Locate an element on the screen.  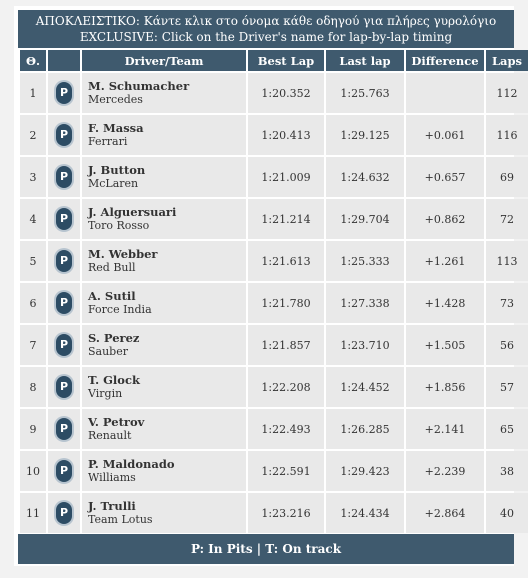
team-name: Force India is located at coordinates (120, 309).